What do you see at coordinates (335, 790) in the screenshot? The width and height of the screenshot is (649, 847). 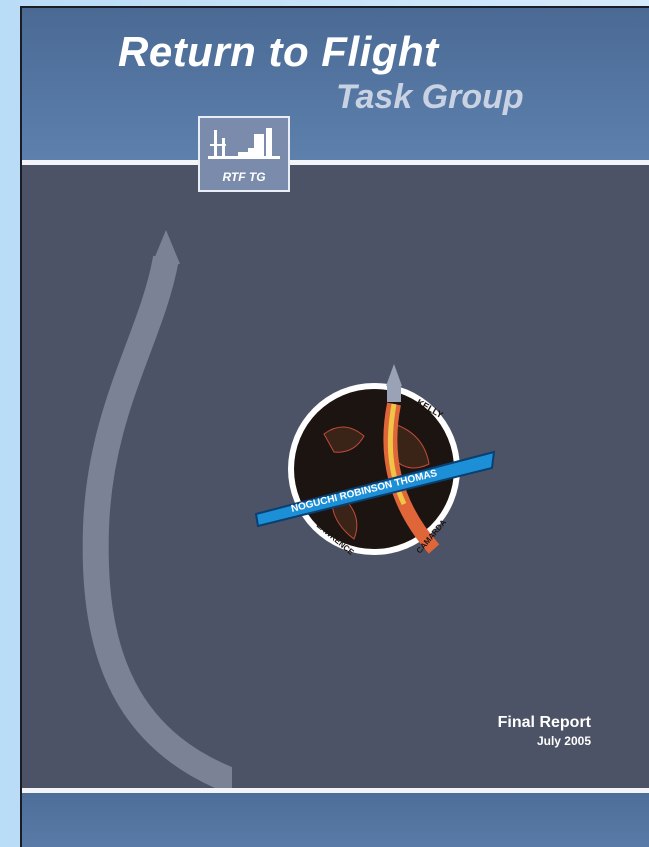 I see `bottom-rule` at bounding box center [335, 790].